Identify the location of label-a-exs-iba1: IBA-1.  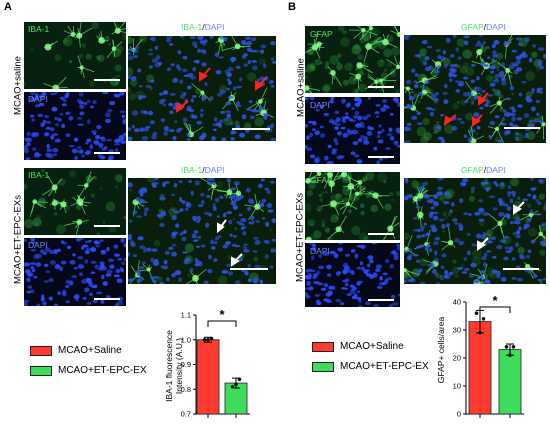
(38, 175).